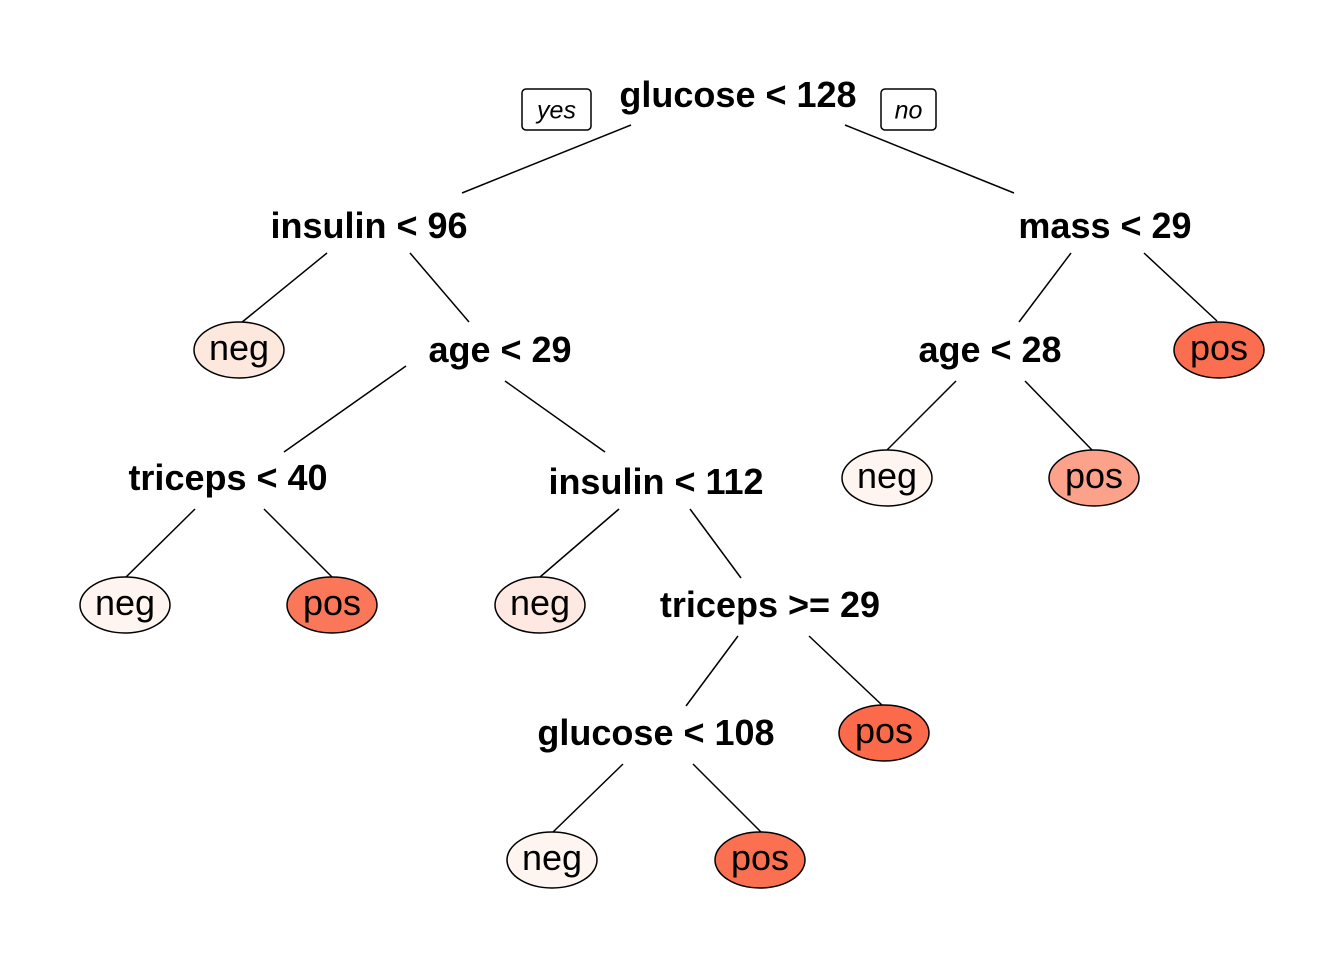 This screenshot has height=960, width=1344. I want to click on split-condition-label: glucose < 108, so click(655, 732).